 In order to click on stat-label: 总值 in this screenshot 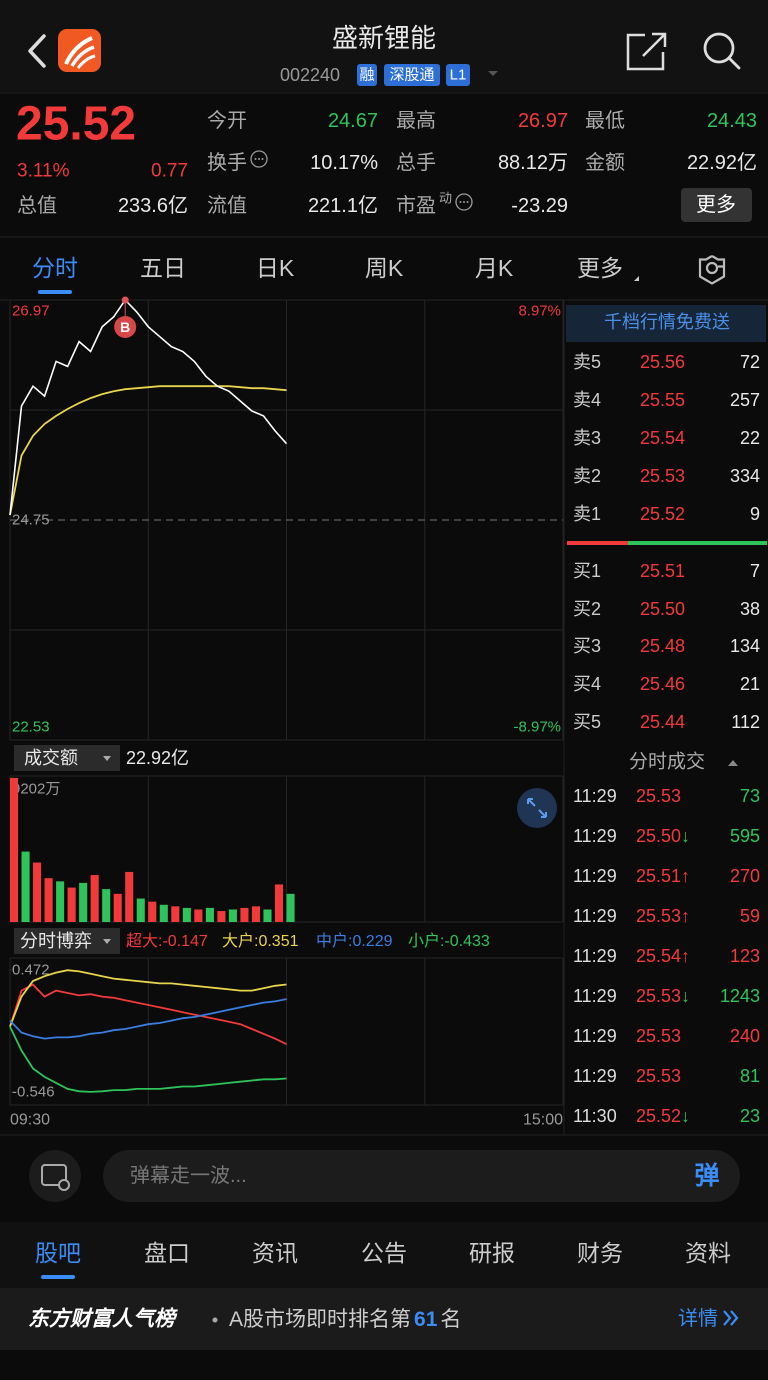, I will do `click(37, 205)`.